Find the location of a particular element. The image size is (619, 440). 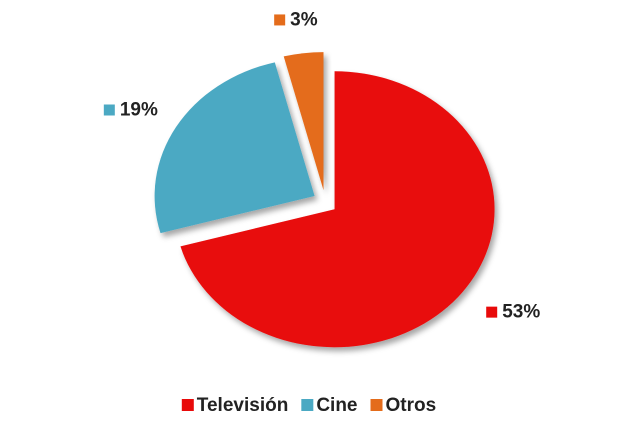

data-label: 19% is located at coordinates (139, 110).